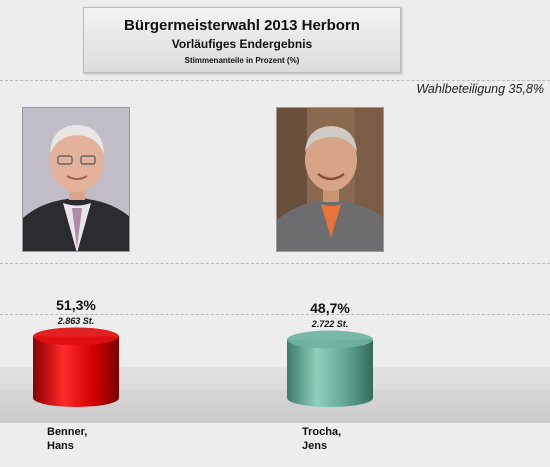 This screenshot has height=467, width=550. What do you see at coordinates (67, 432) in the screenshot?
I see `category-label-line: Benner,` at bounding box center [67, 432].